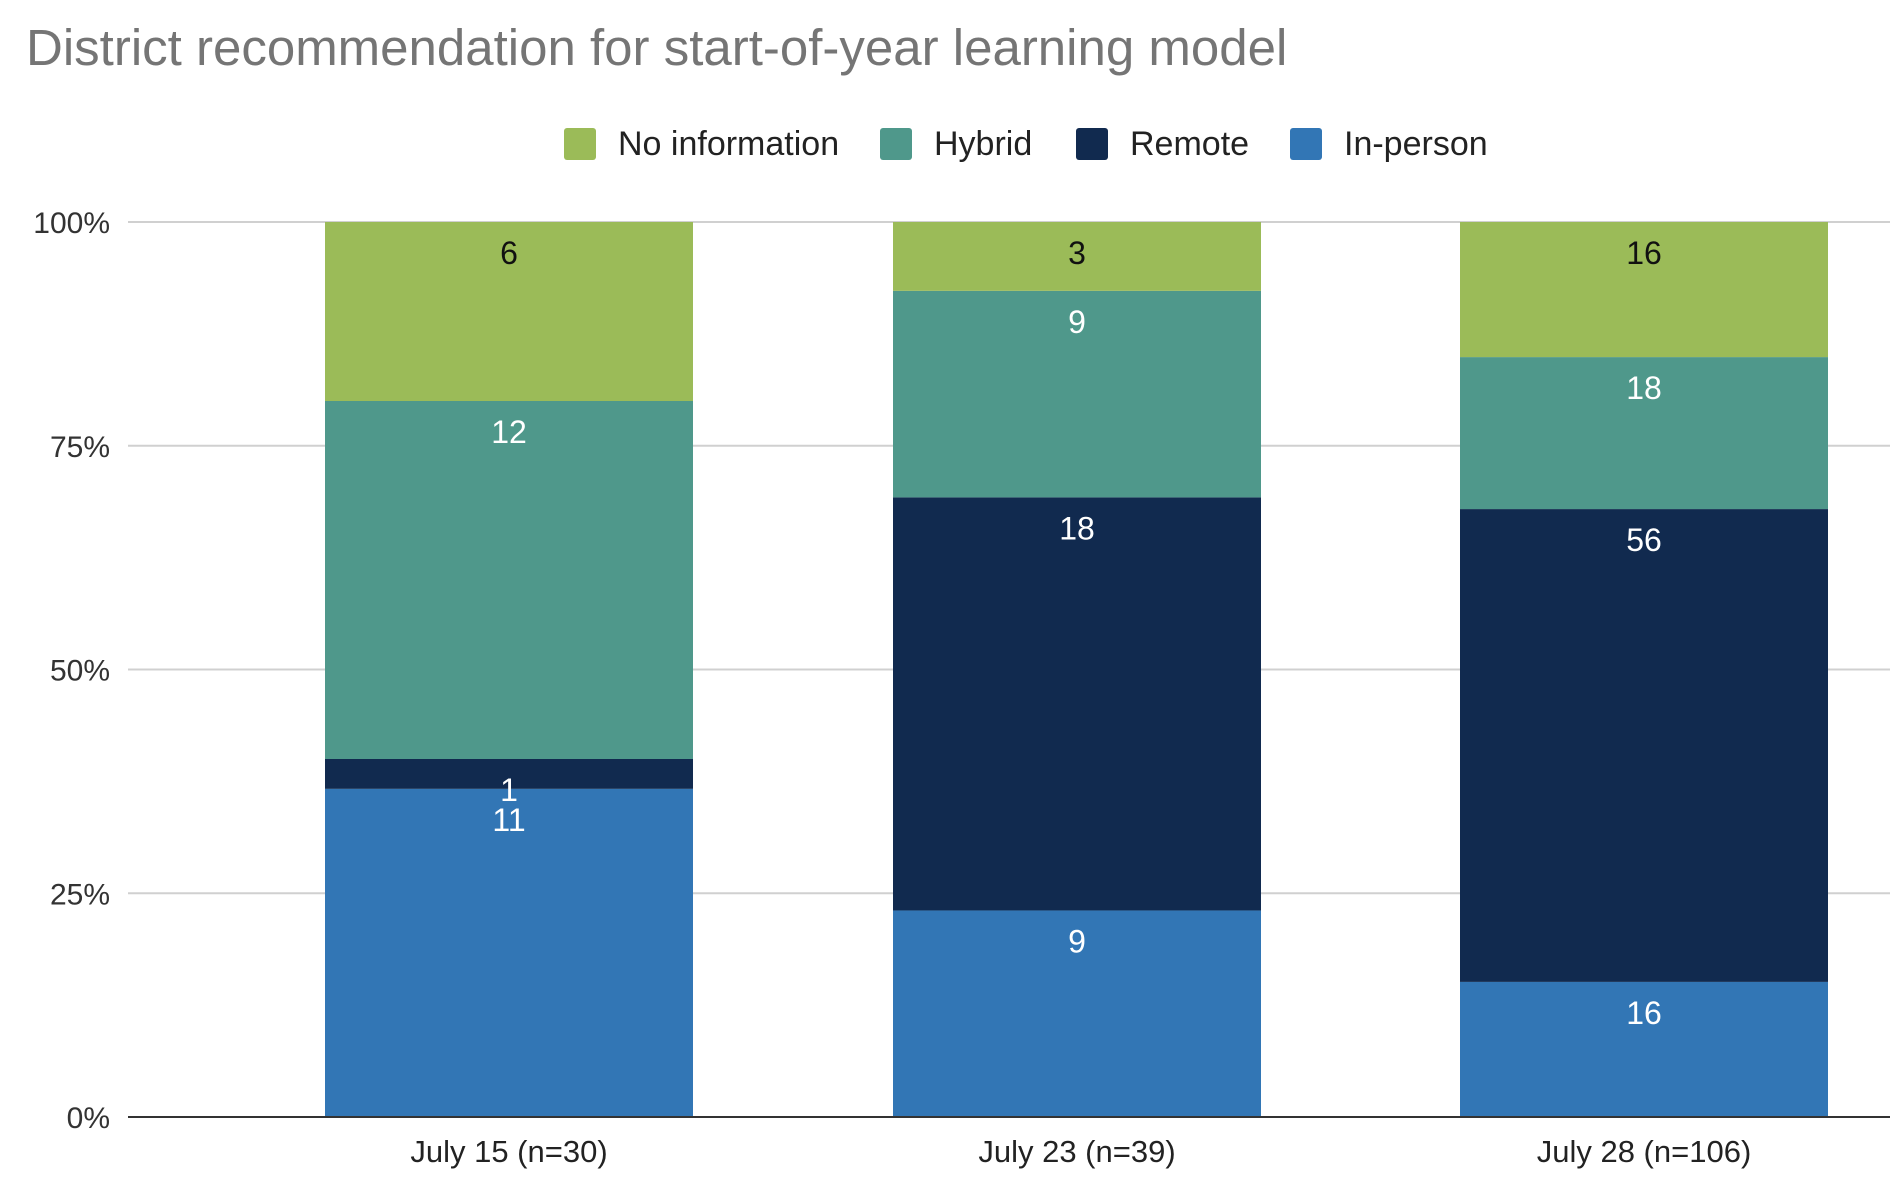  Describe the element at coordinates (729, 143) in the screenshot. I see `legend-label: No information` at that location.